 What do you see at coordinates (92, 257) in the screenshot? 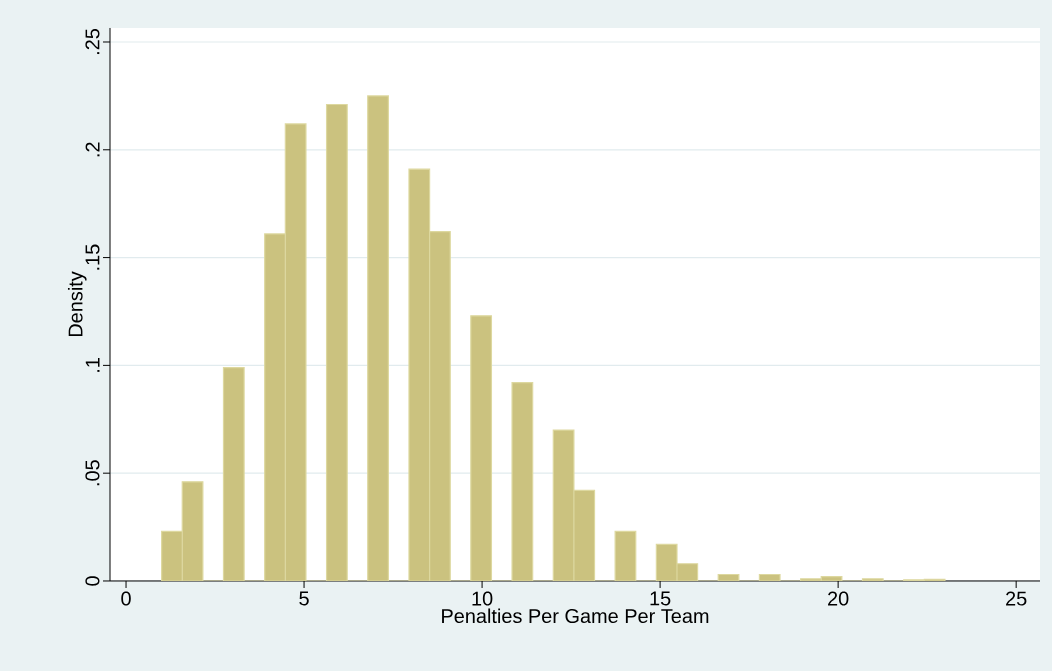
I see `y-tick-label: .15` at bounding box center [92, 257].